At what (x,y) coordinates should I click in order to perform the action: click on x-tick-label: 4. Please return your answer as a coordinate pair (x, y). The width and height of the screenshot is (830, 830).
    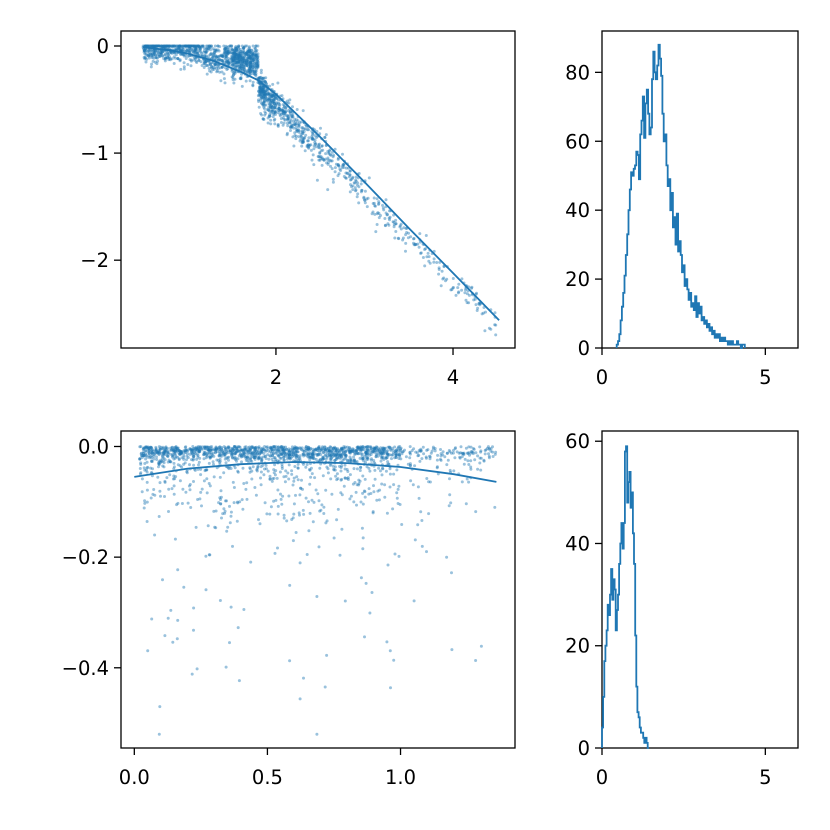
    Looking at the image, I should click on (453, 377).